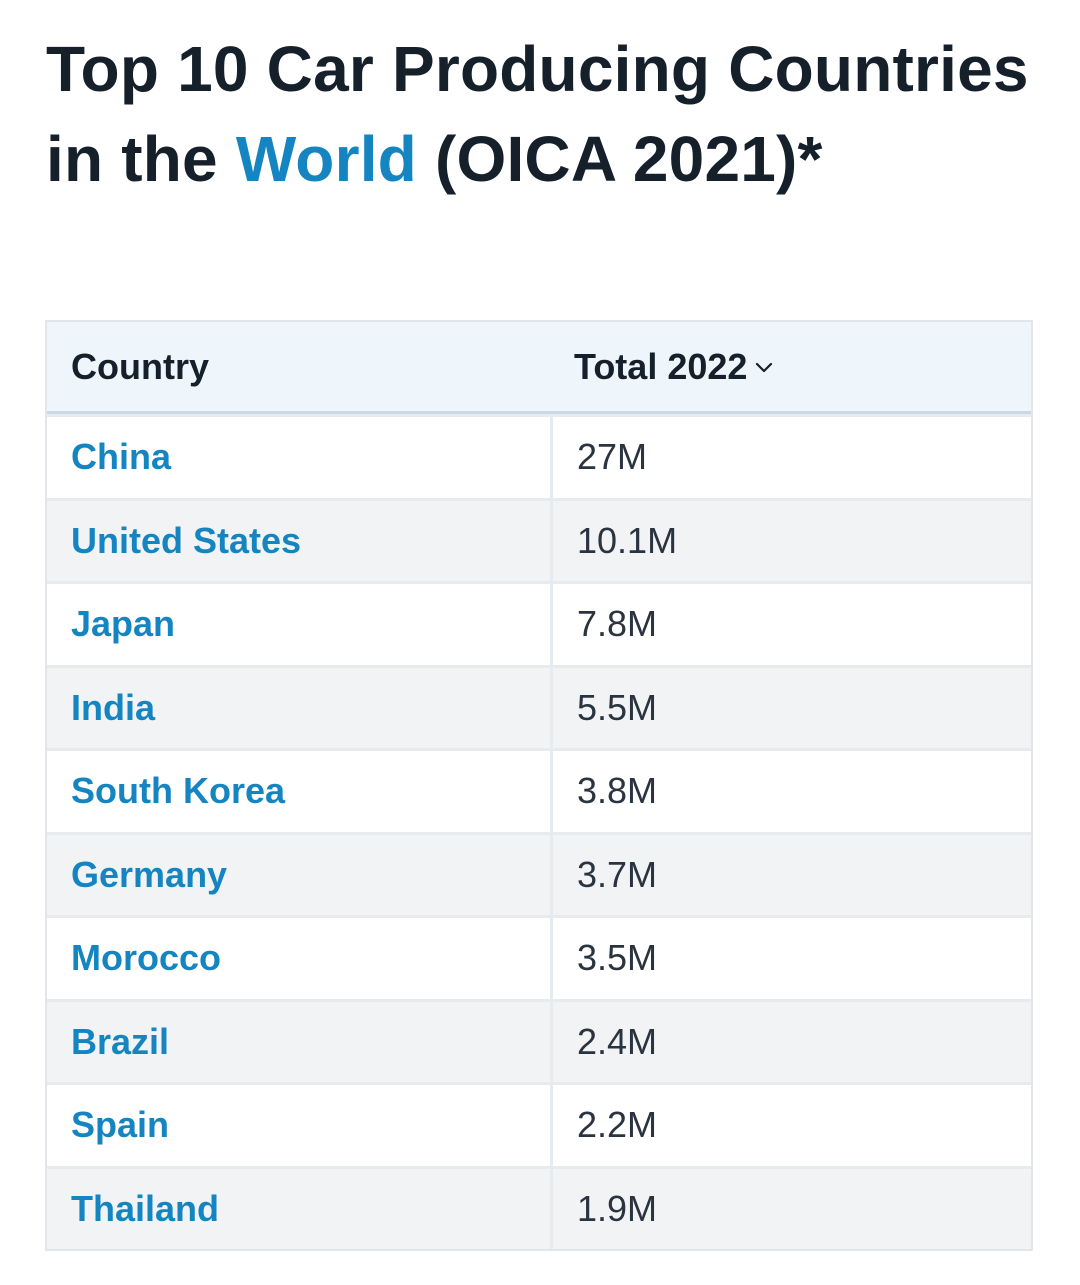 This screenshot has width=1080, height=1285. Describe the element at coordinates (537, 114) in the screenshot. I see `title-text-start: Top 10 Car Producing Countries in the` at that location.